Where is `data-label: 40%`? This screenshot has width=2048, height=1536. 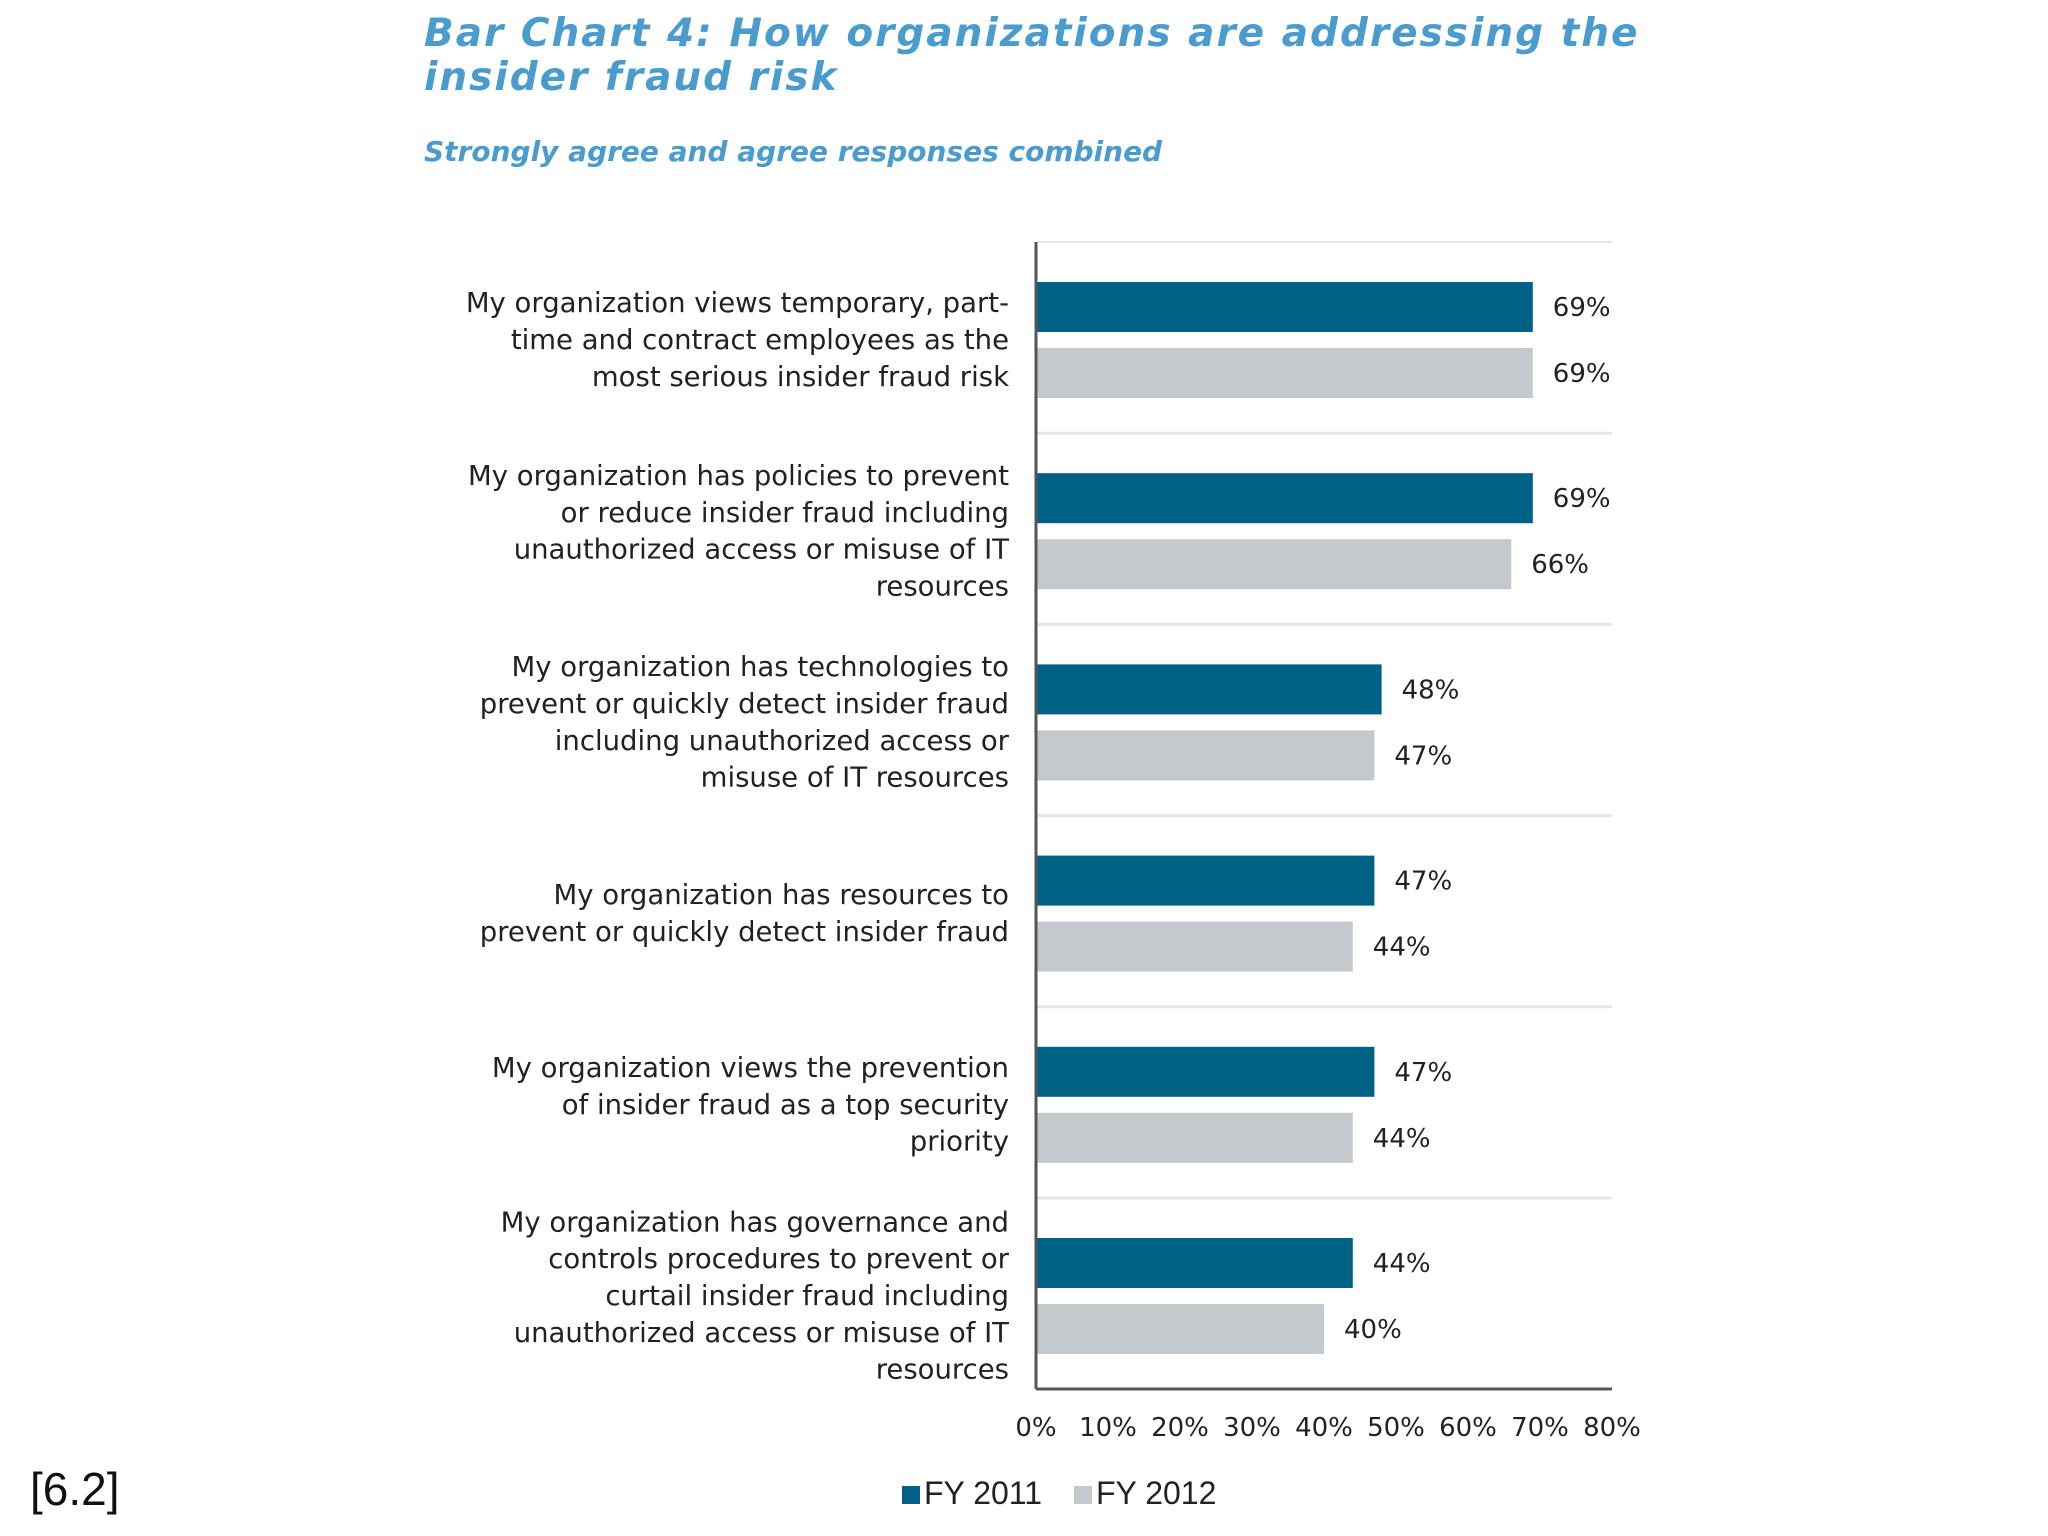
data-label: 40% is located at coordinates (1373, 1330).